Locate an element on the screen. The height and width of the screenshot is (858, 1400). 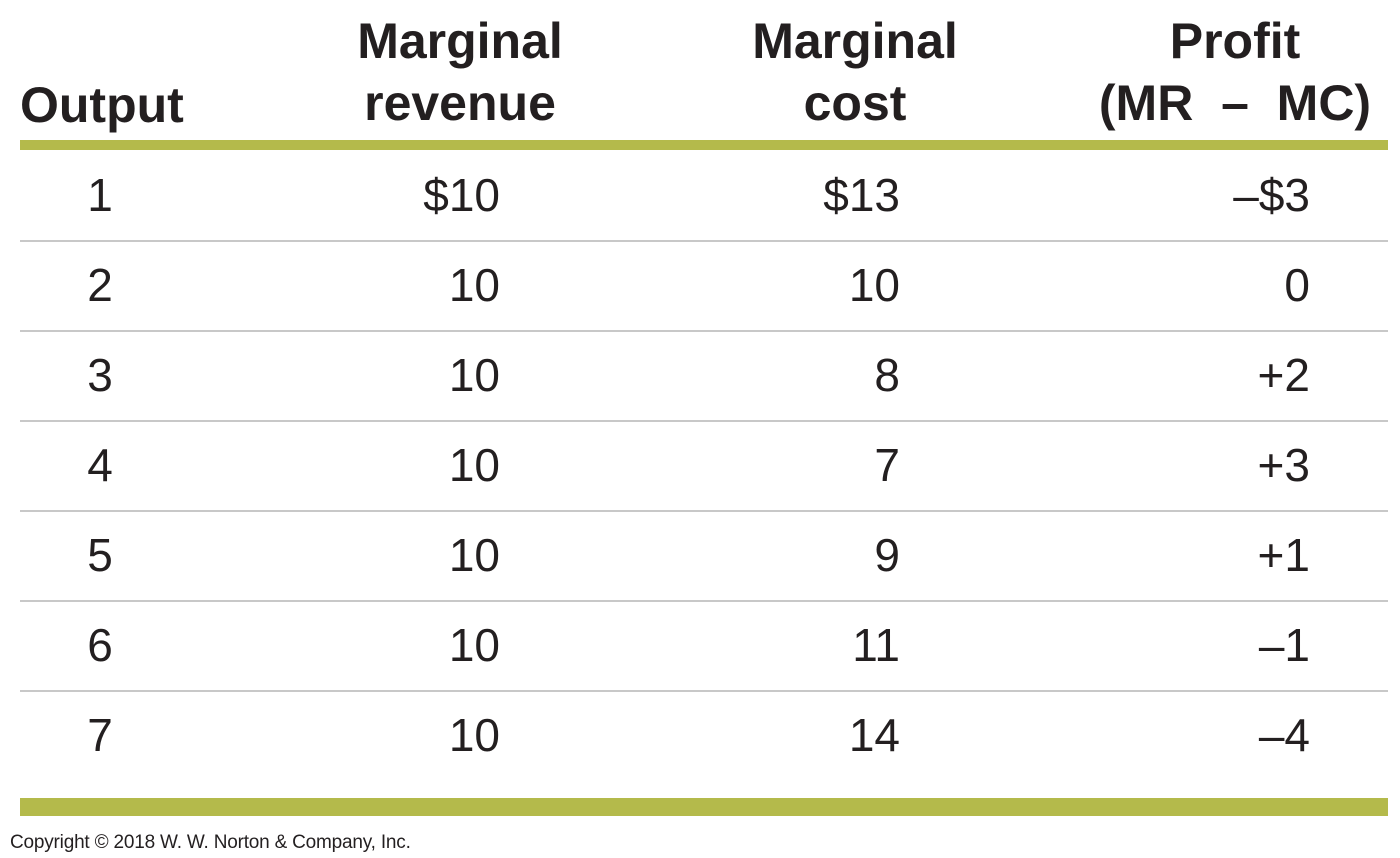
header-output: Output is located at coordinates (102, 105).